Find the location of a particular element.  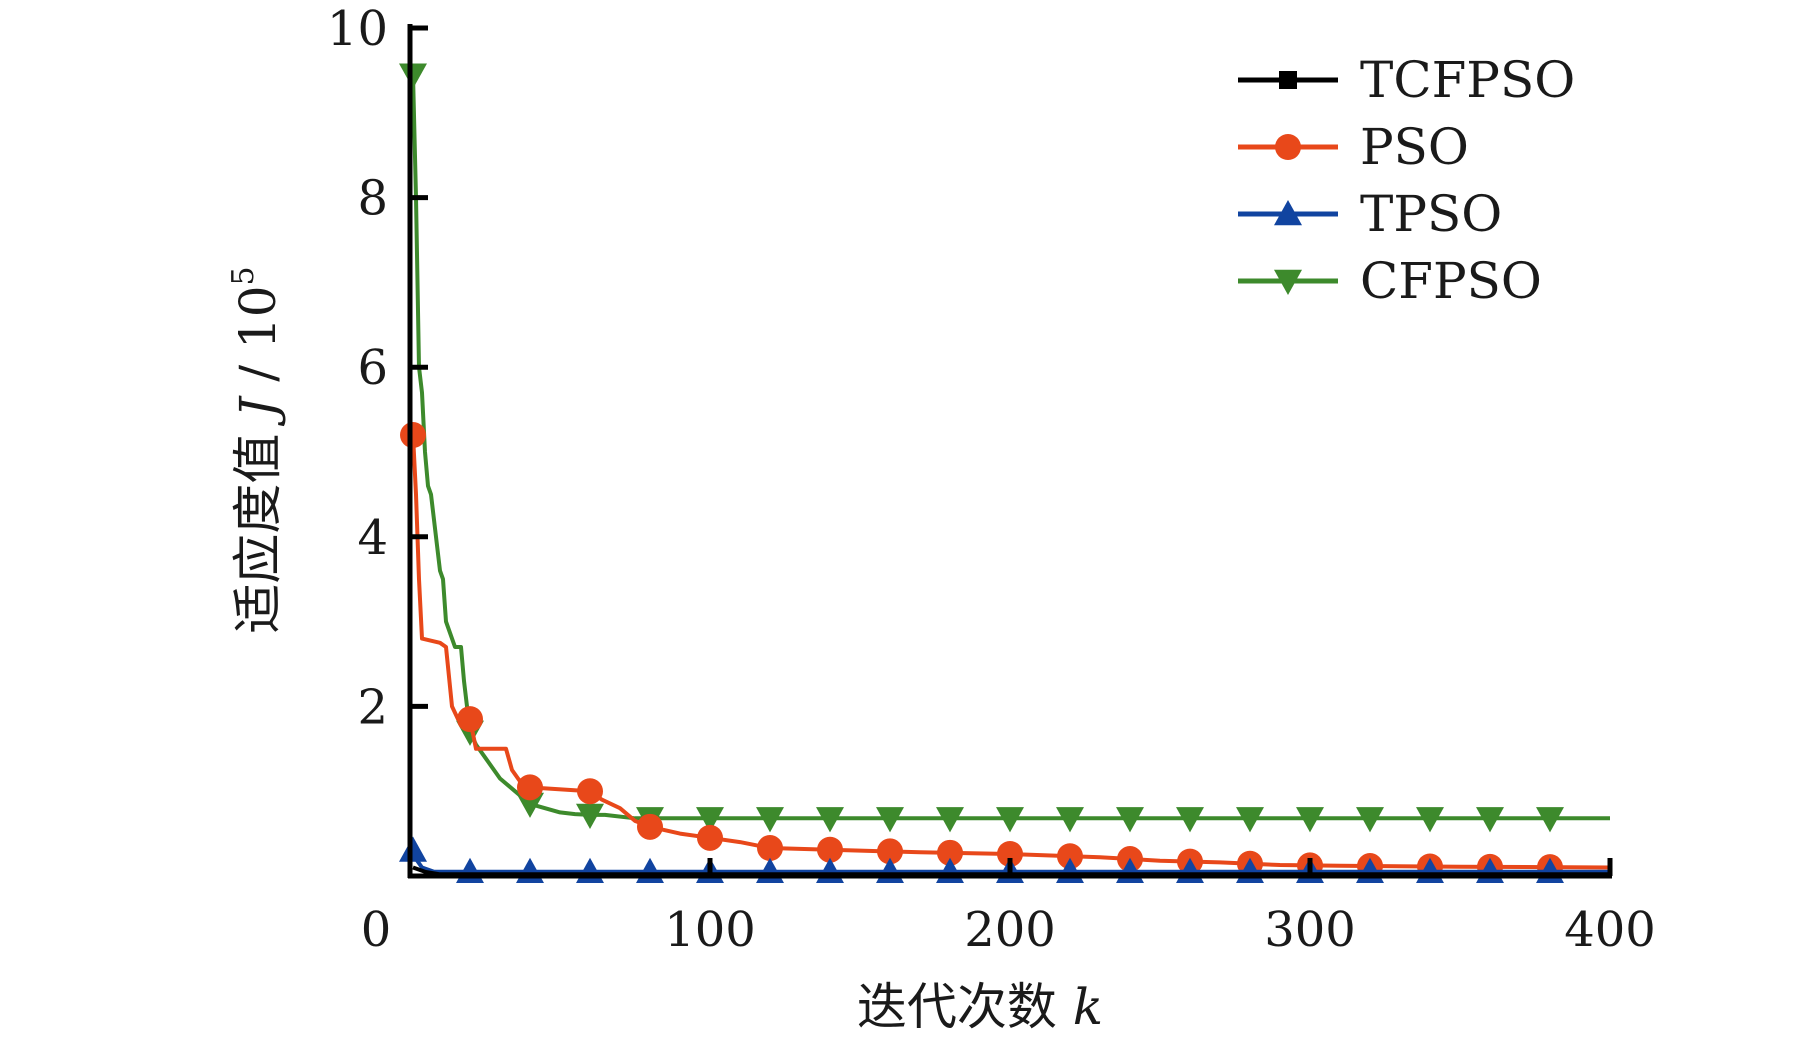

y-axis-label-unit: / 10 is located at coordinates (258, 341).